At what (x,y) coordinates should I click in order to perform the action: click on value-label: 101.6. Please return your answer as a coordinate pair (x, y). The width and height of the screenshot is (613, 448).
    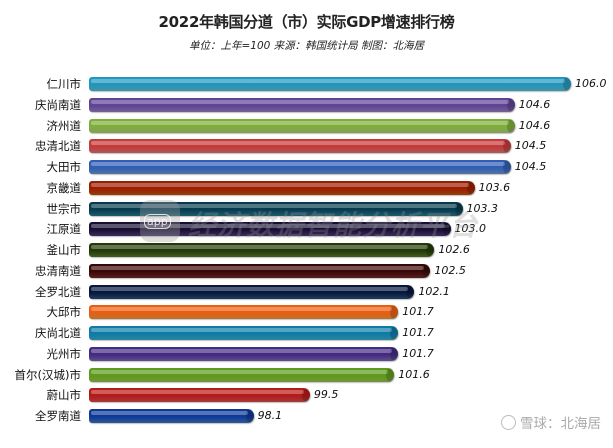
    Looking at the image, I should click on (414, 374).